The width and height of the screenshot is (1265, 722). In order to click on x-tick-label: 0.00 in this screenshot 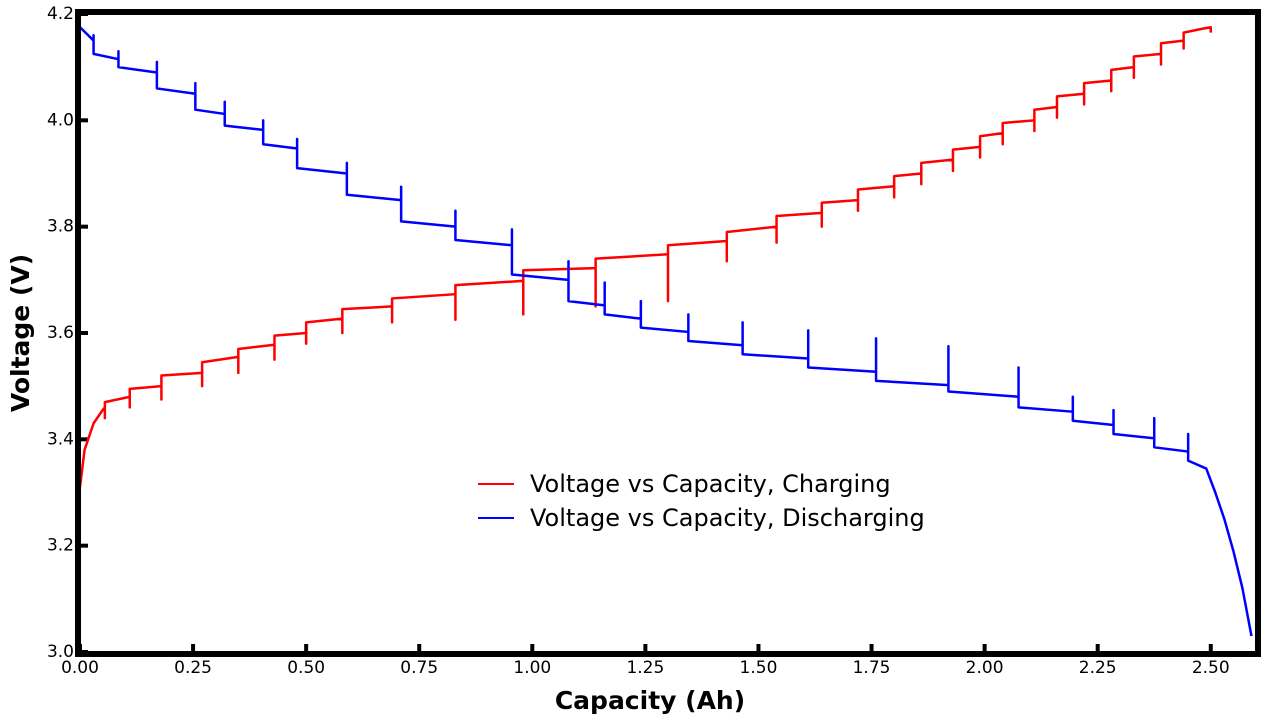, I will do `click(80, 668)`.